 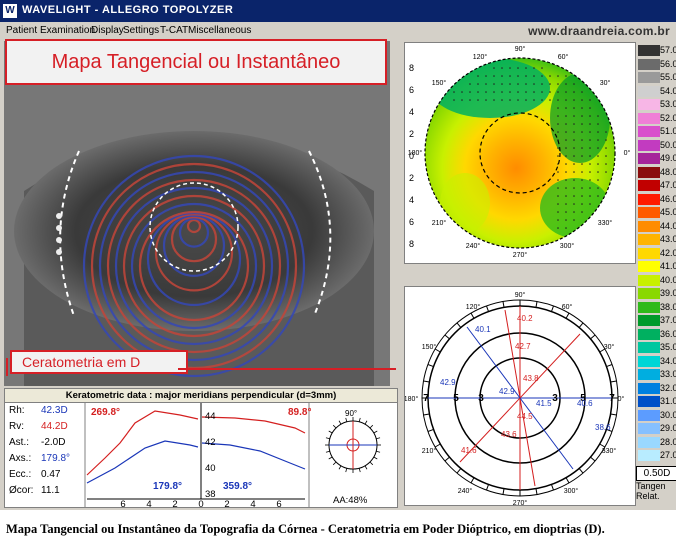 I want to click on scale-row: 33.0, so click(x=656, y=374).